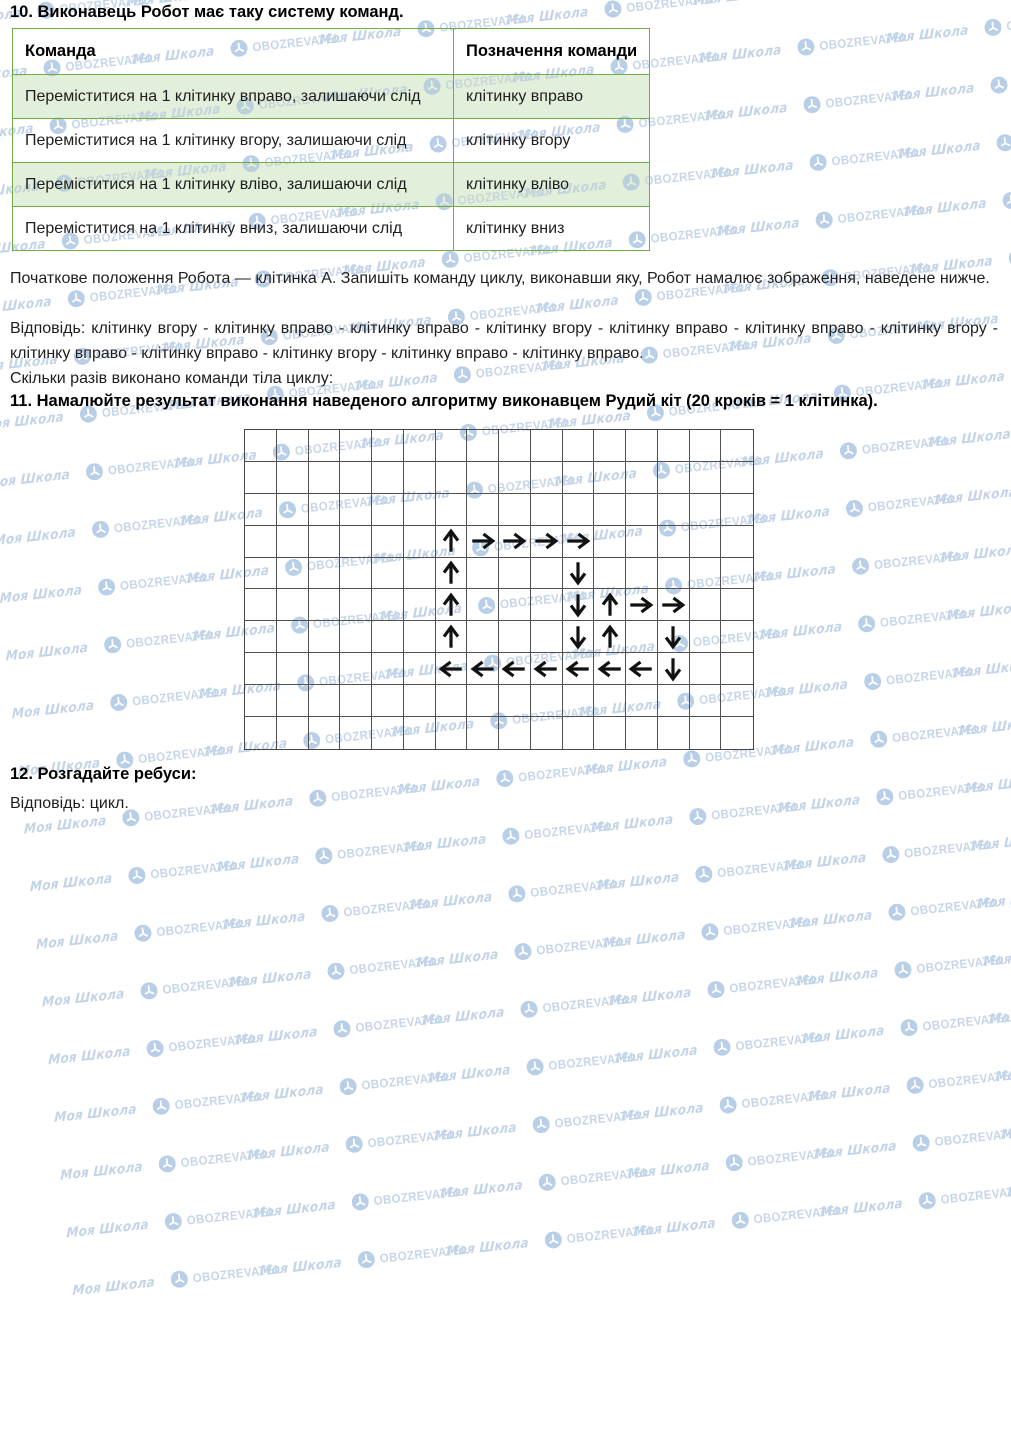 The width and height of the screenshot is (1011, 1431). I want to click on arrow-right-icon, so click(546, 541).